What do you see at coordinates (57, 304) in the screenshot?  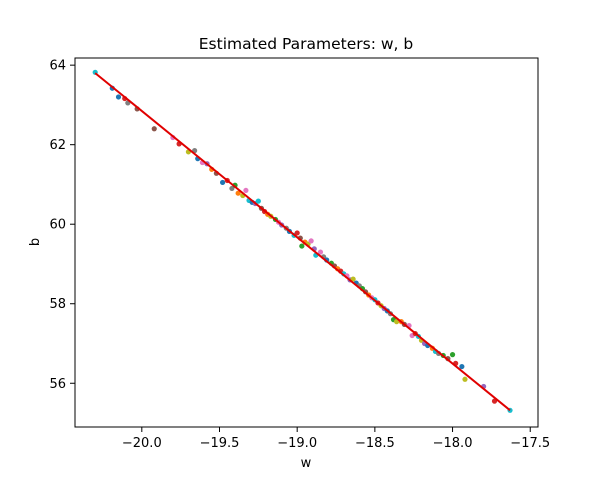 I see `y-tick-label: 58` at bounding box center [57, 304].